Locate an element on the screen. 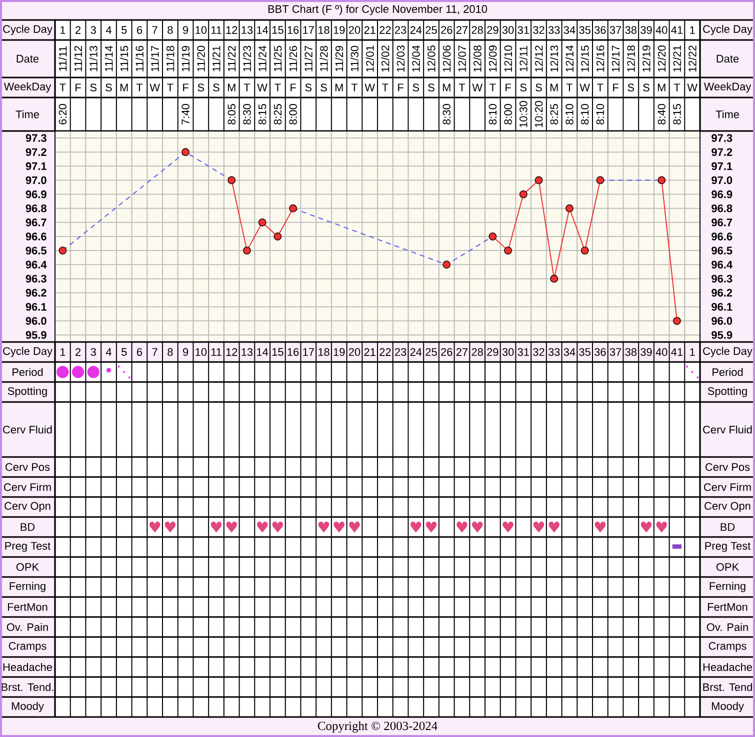 This screenshot has width=755, height=737. text: 27 is located at coordinates (462, 30).